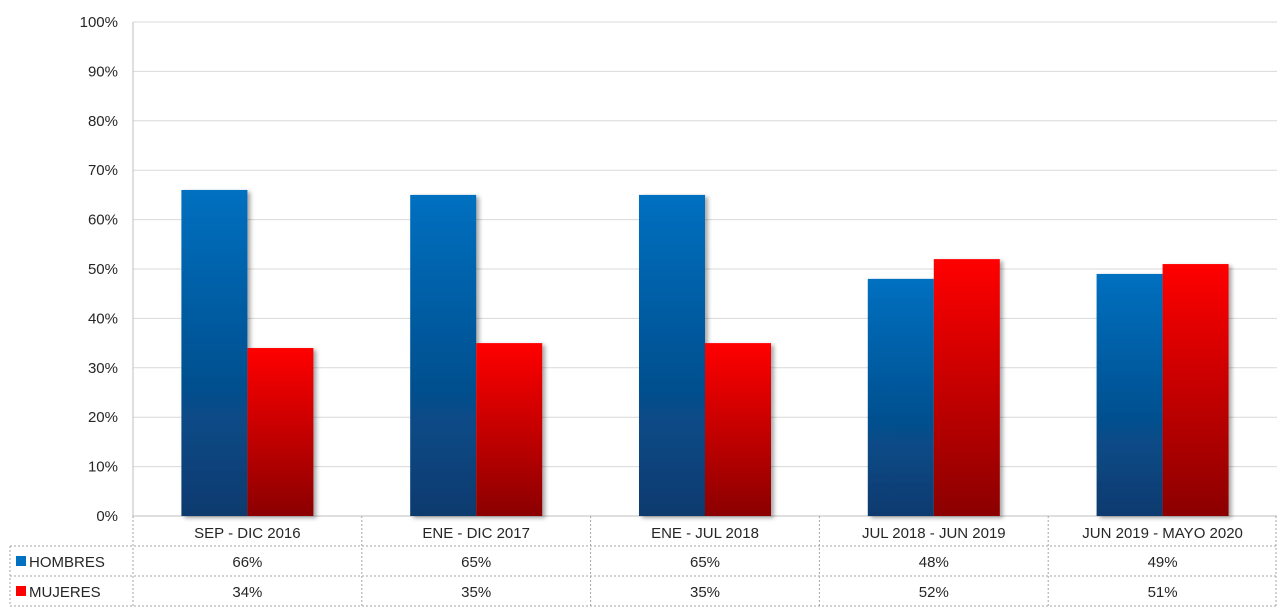 Image resolution: width=1277 pixels, height=608 pixels. What do you see at coordinates (67, 562) in the screenshot?
I see `legend-label: HOMBRES` at bounding box center [67, 562].